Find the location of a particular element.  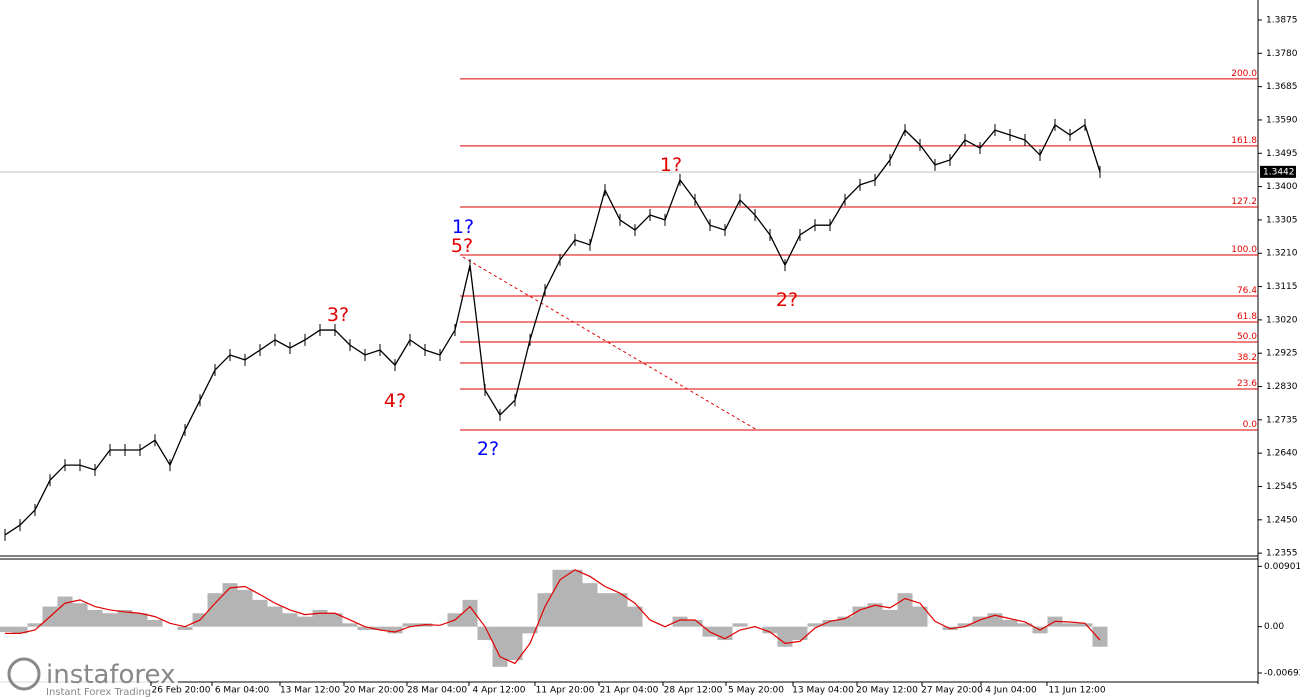

y-tick-label: 1.3495 is located at coordinates (1282, 154).